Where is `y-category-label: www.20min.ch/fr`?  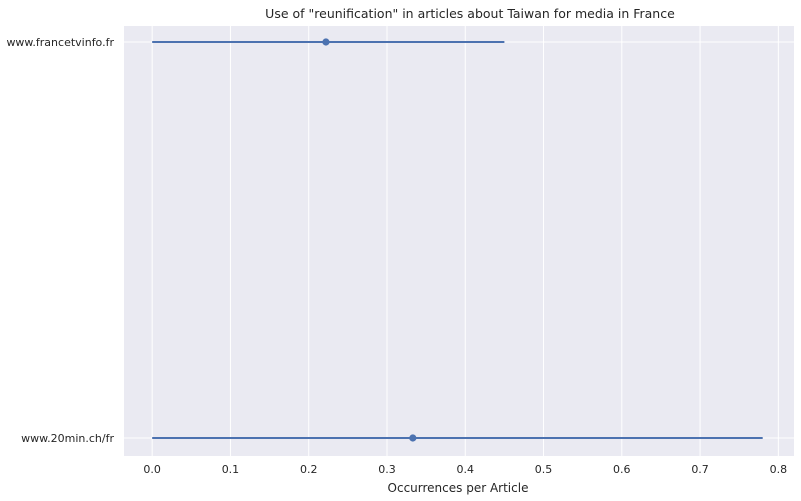 y-category-label: www.20min.ch/fr is located at coordinates (67, 438).